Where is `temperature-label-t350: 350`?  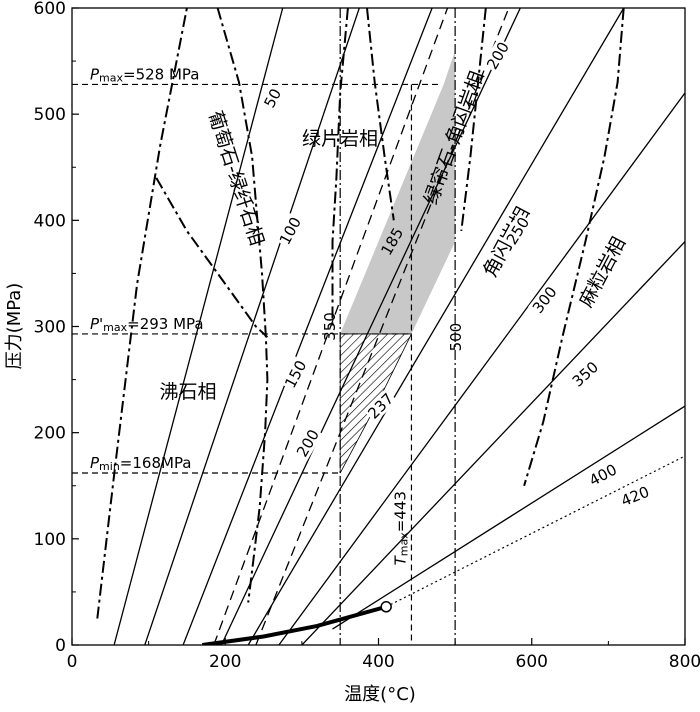 temperature-label-t350: 350 is located at coordinates (330, 326).